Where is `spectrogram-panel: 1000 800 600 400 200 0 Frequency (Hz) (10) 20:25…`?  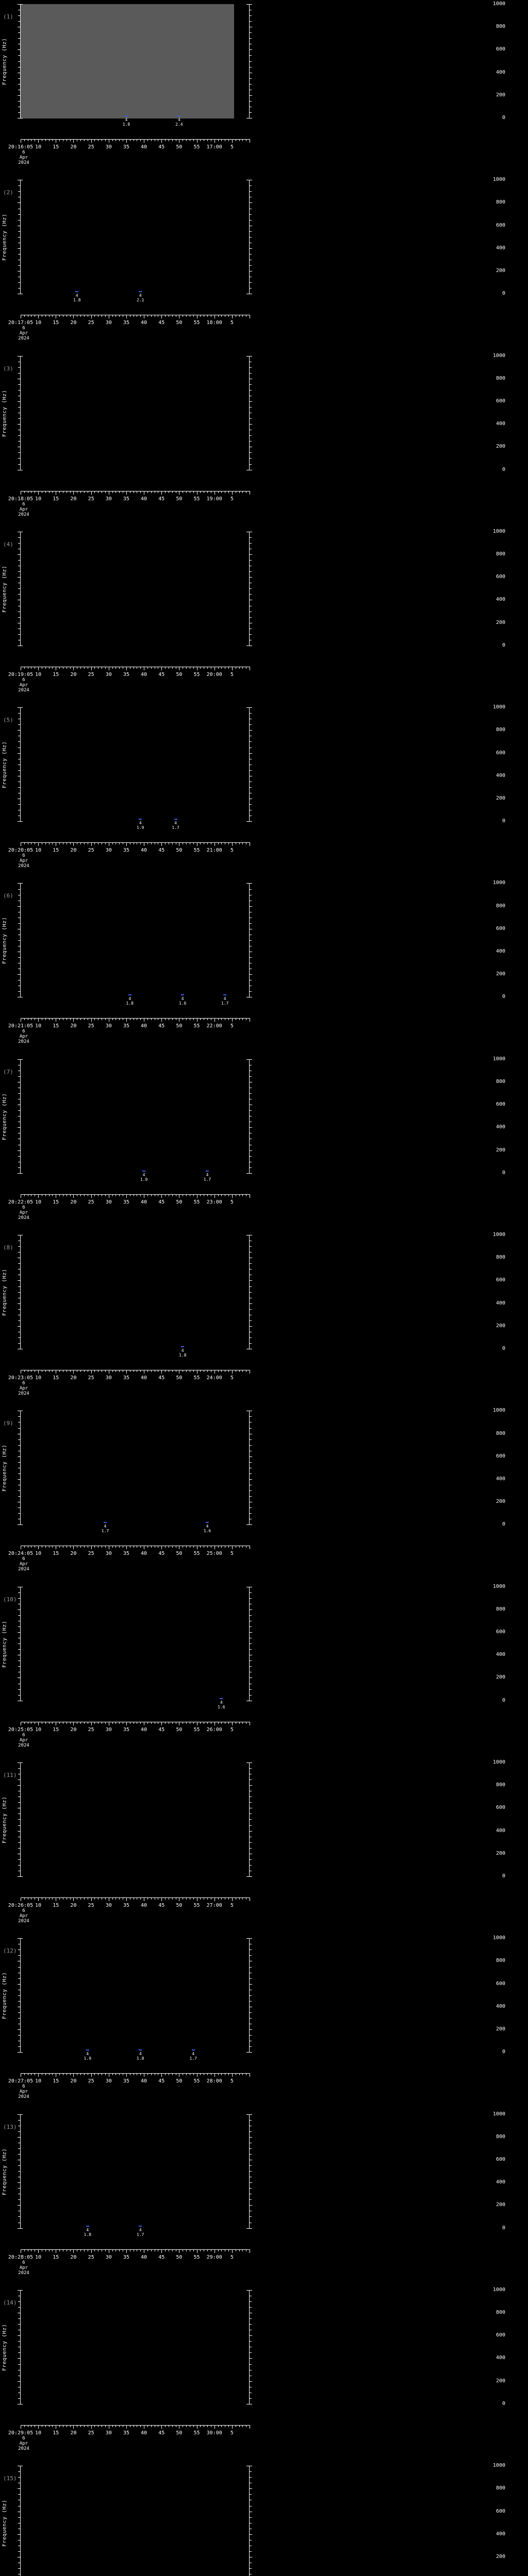 spectrogram-panel: 1000 800 600 400 200 0 Frequency (Hz) (10) 20:25… is located at coordinates (264, 1670).